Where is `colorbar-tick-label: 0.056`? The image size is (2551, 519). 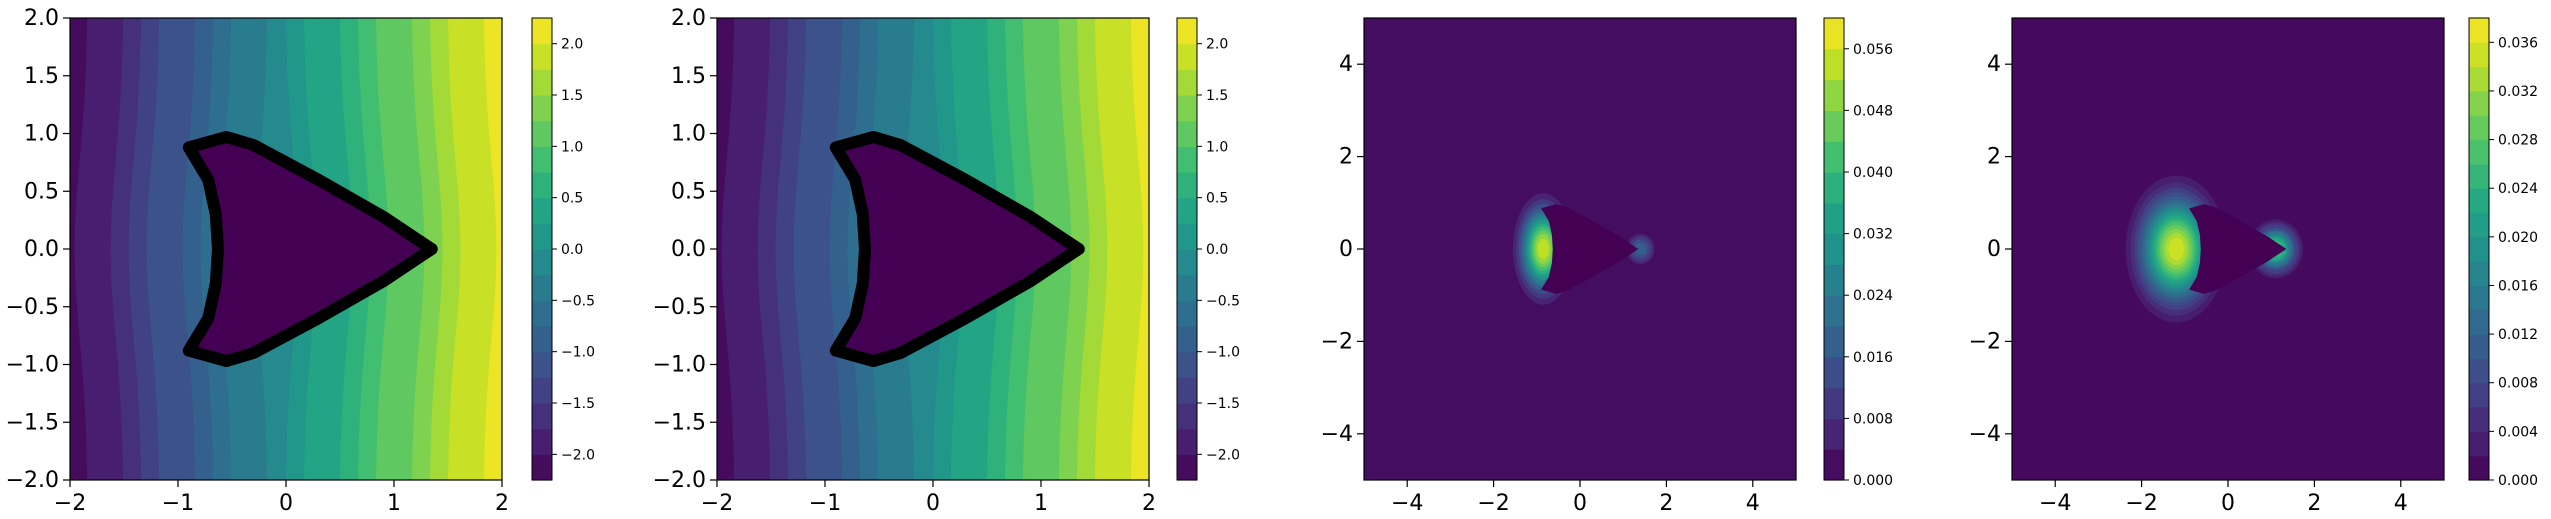
colorbar-tick-label: 0.056 is located at coordinates (1873, 50).